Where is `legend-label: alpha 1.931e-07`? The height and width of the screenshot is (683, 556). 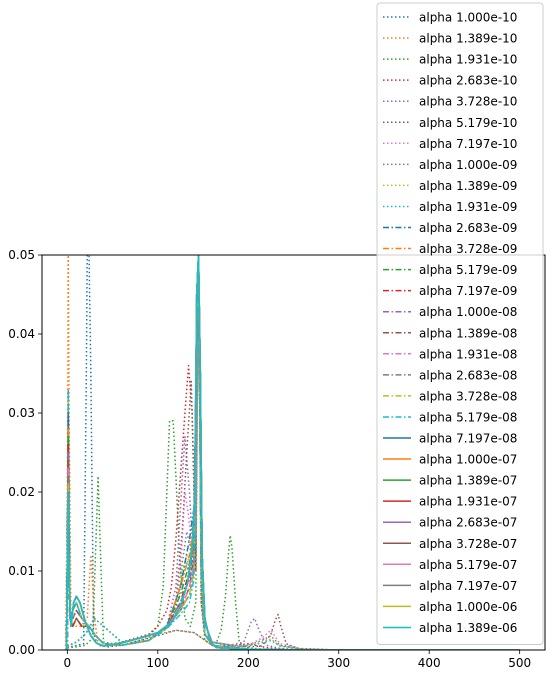 legend-label: alpha 1.931e-07 is located at coordinates (468, 502).